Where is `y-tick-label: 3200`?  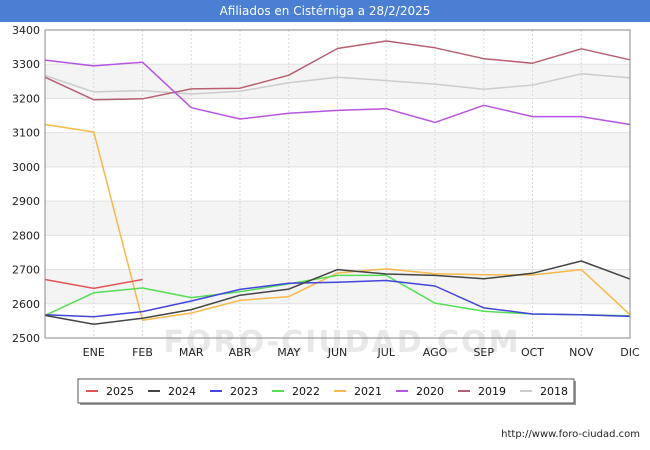
y-tick-label: 3200 is located at coordinates (26, 98).